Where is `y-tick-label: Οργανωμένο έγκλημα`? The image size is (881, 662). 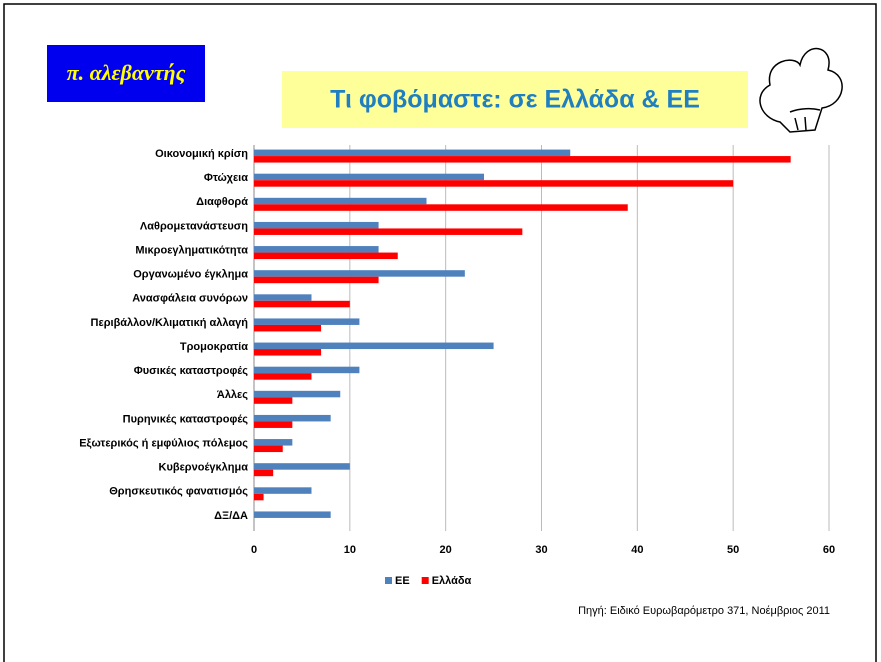
y-tick-label: Οργανωμένο έγκλημα is located at coordinates (190, 275).